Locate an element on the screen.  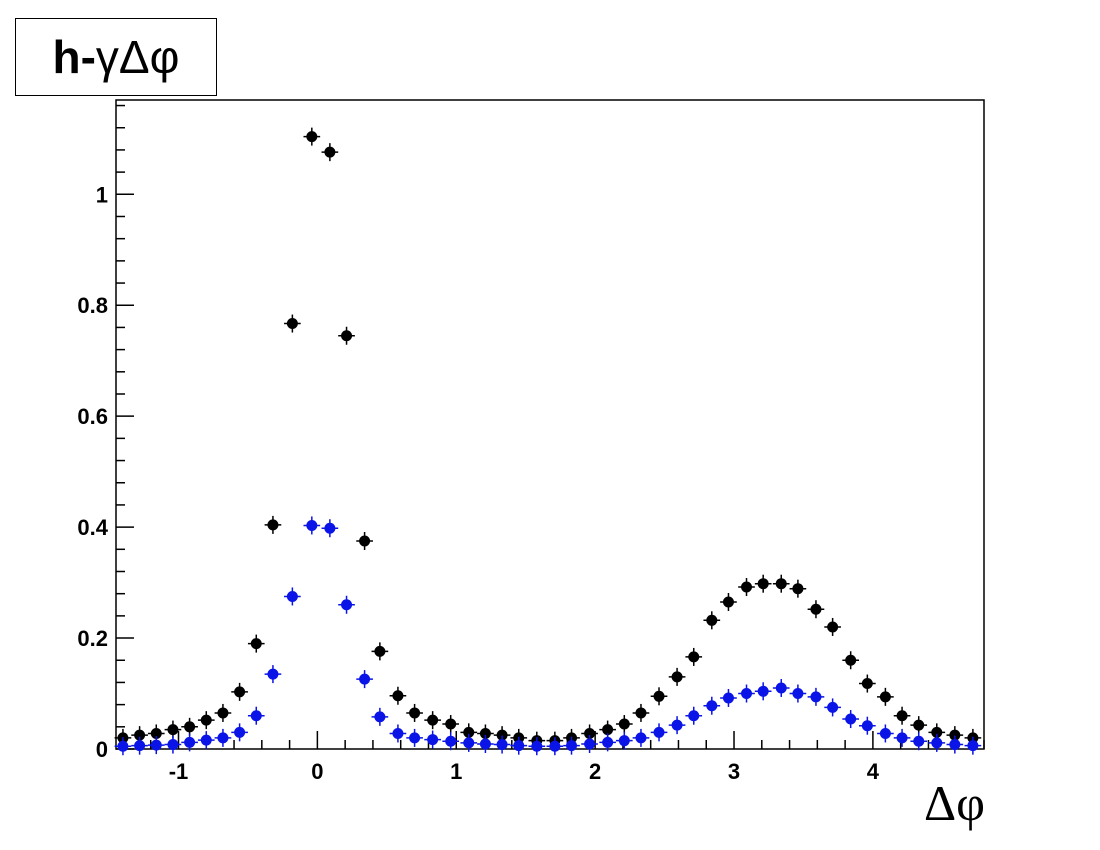
y-tick-label: 0 is located at coordinates (102, 749).